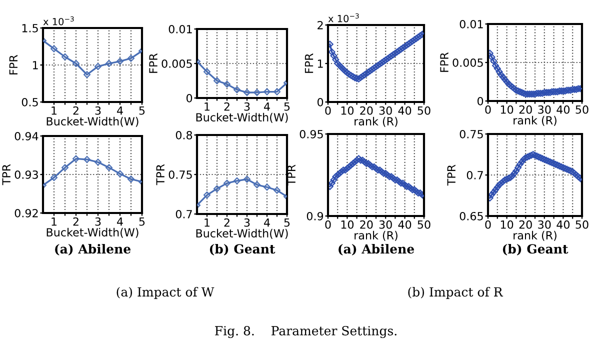  Describe the element at coordinates (315, 216) in the screenshot. I see `y-tick-label: 0.9` at that location.